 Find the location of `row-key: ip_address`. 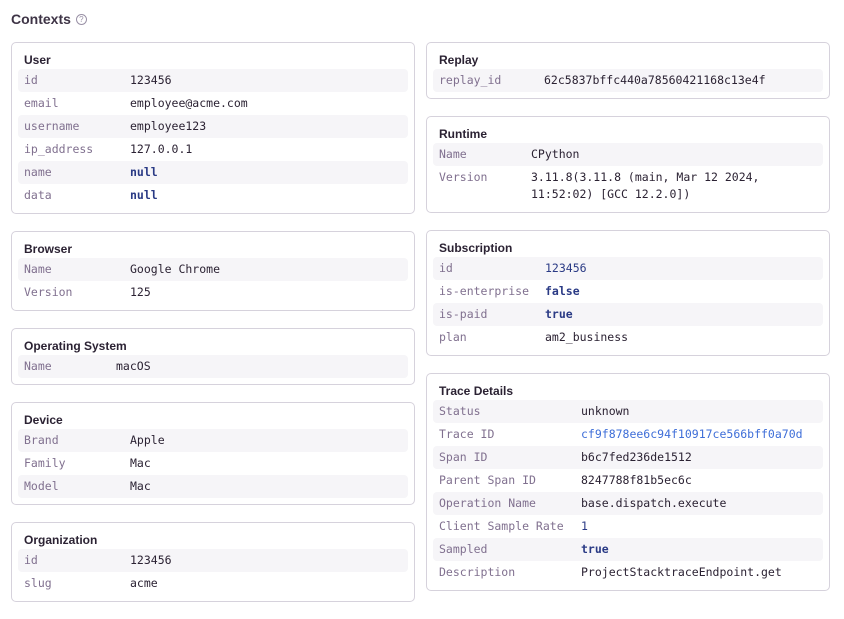

row-key: ip_address is located at coordinates (59, 149).